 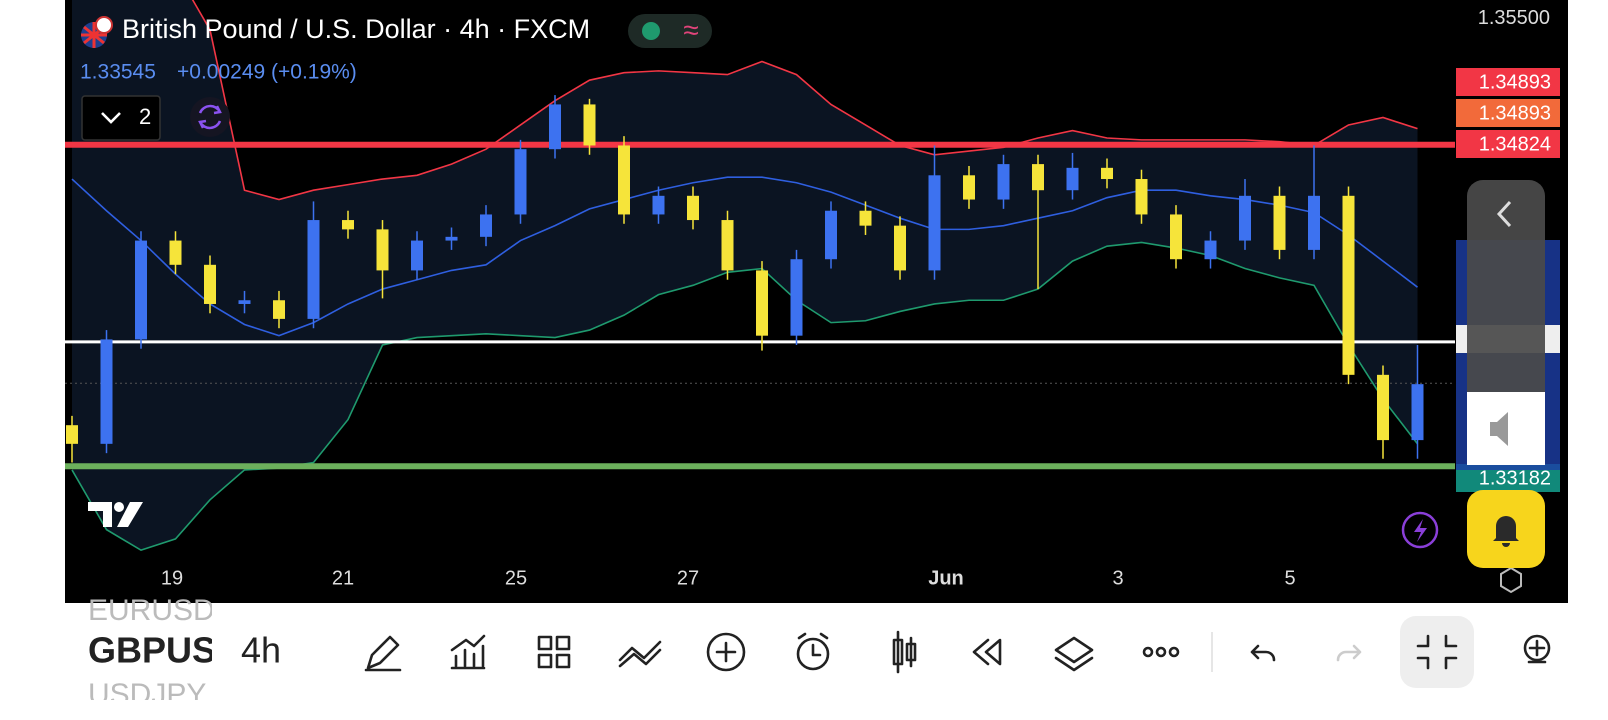 I want to click on price-axis: 1.35500 1.34893 1.34893 1.34824 1.33182, so click(x=1508, y=249).